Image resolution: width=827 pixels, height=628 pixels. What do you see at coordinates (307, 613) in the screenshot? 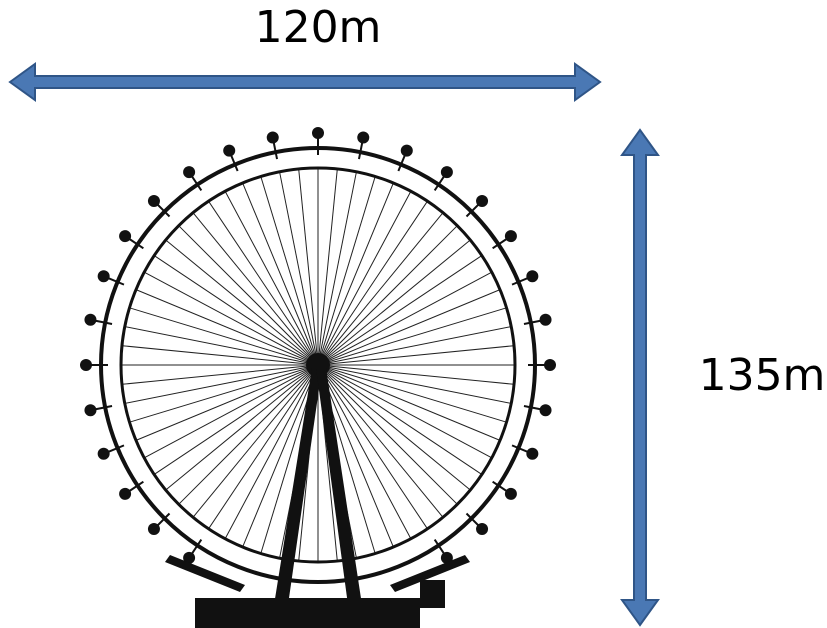
I see `base` at bounding box center [307, 613].